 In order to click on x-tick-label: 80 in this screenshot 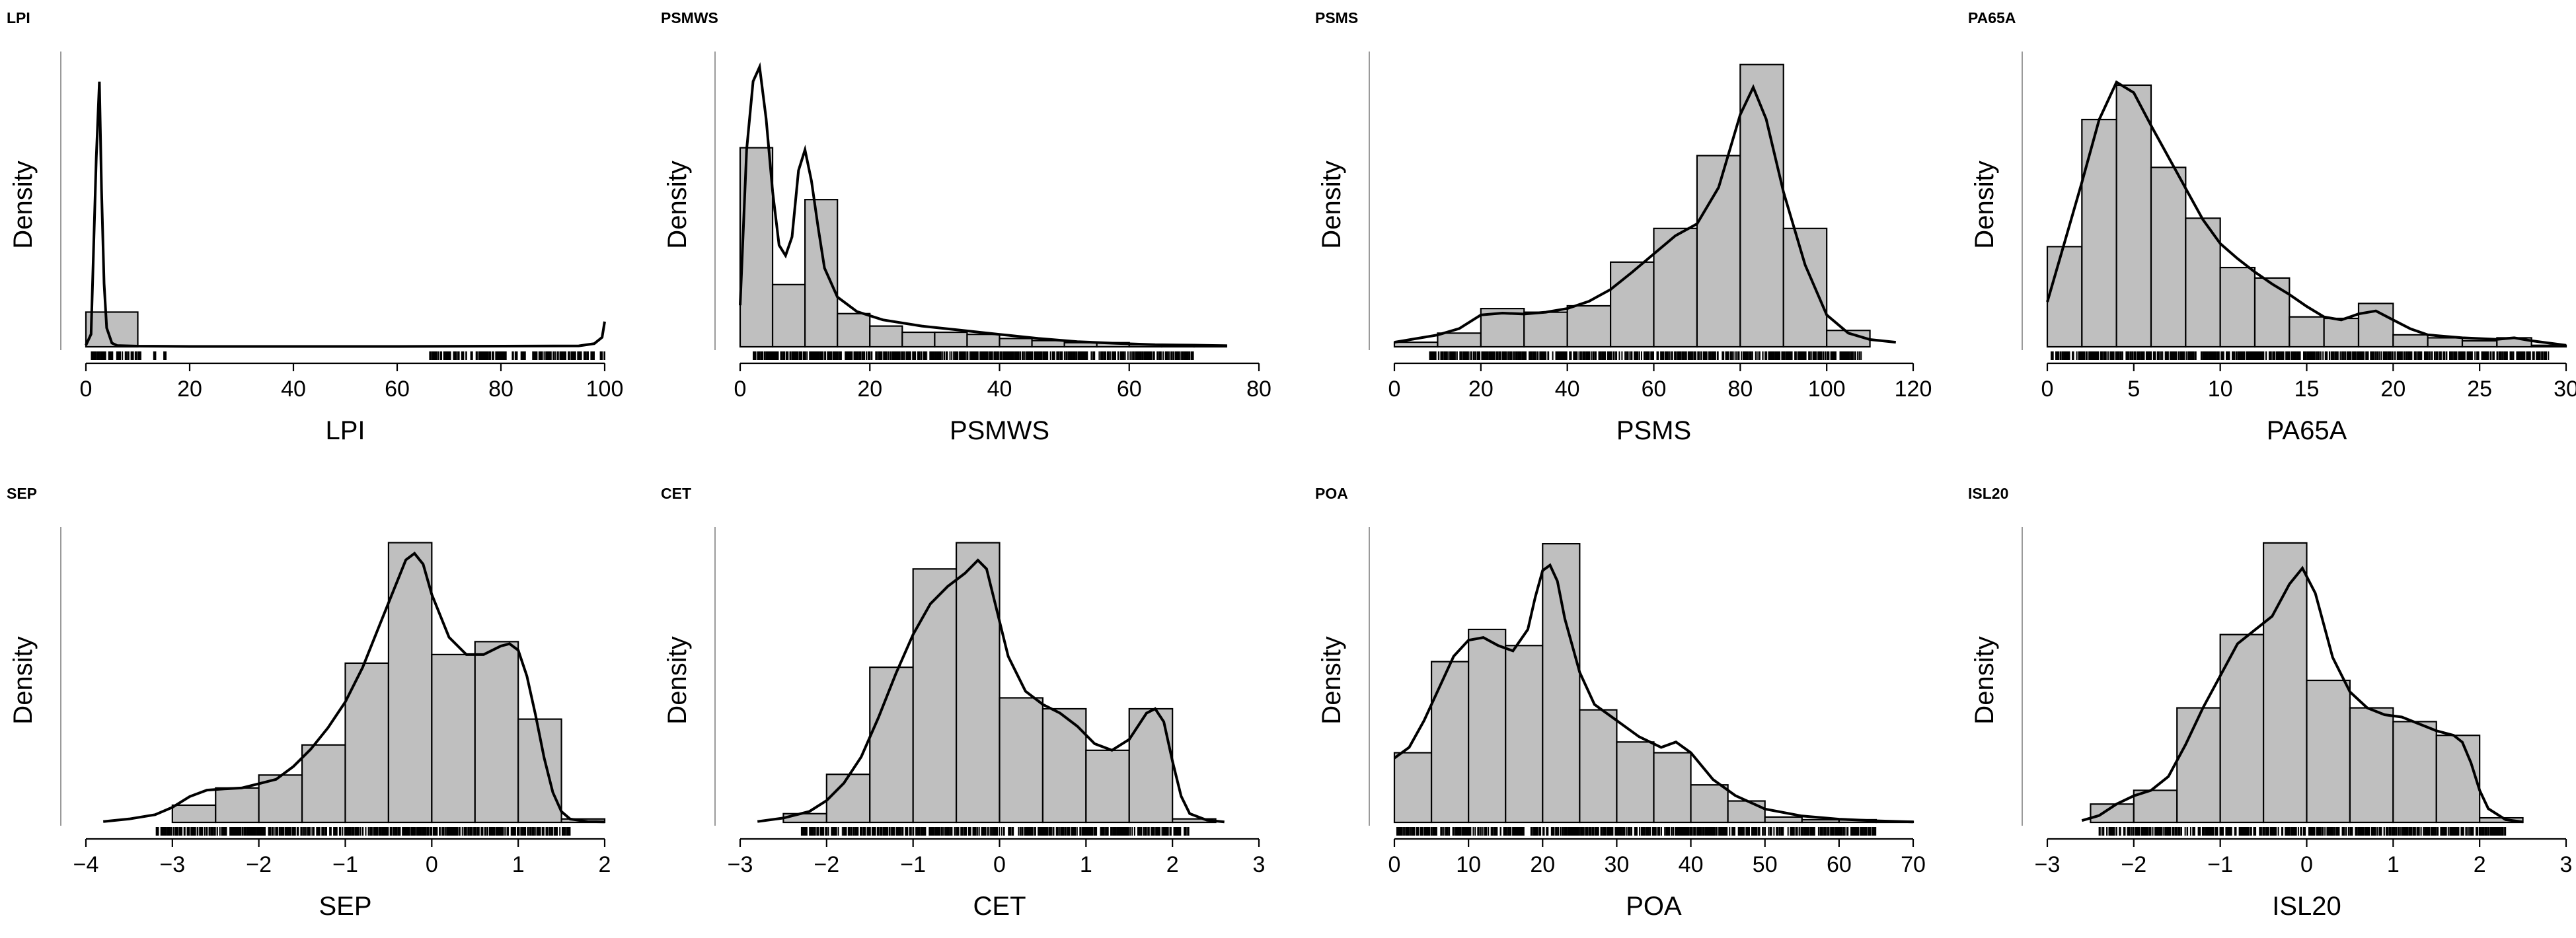, I will do `click(1740, 390)`.